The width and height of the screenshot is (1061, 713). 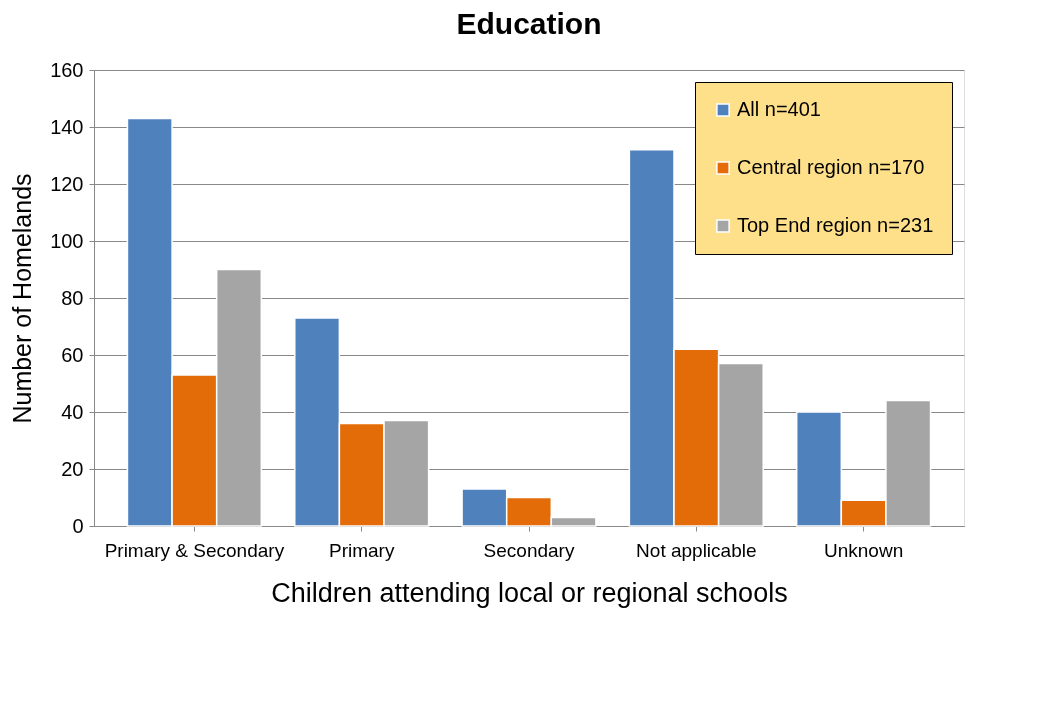 I want to click on y-tick-label: 0, so click(x=78, y=525).